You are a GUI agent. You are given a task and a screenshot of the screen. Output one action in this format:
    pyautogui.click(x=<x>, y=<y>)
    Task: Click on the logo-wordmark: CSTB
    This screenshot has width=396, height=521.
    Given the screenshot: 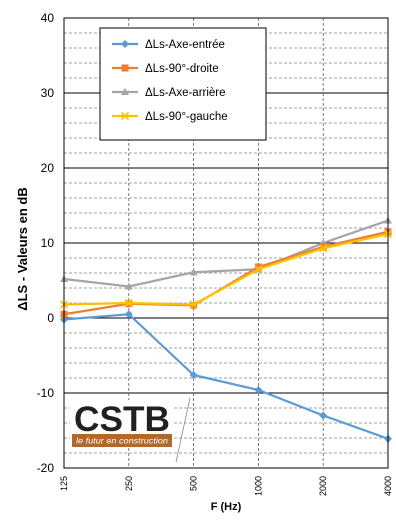 What is the action you would take?
    pyautogui.click(x=122, y=419)
    